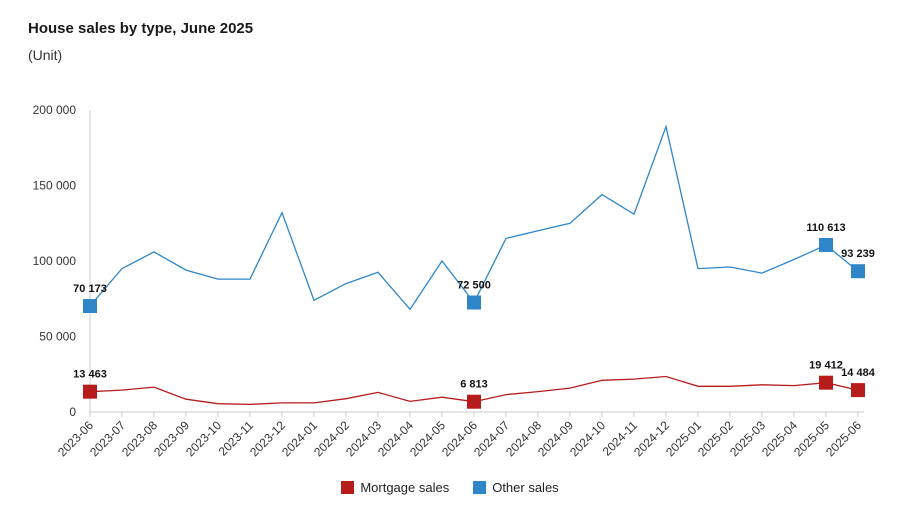  Describe the element at coordinates (90, 375) in the screenshot. I see `data-label-mortgage: 13 463` at that location.